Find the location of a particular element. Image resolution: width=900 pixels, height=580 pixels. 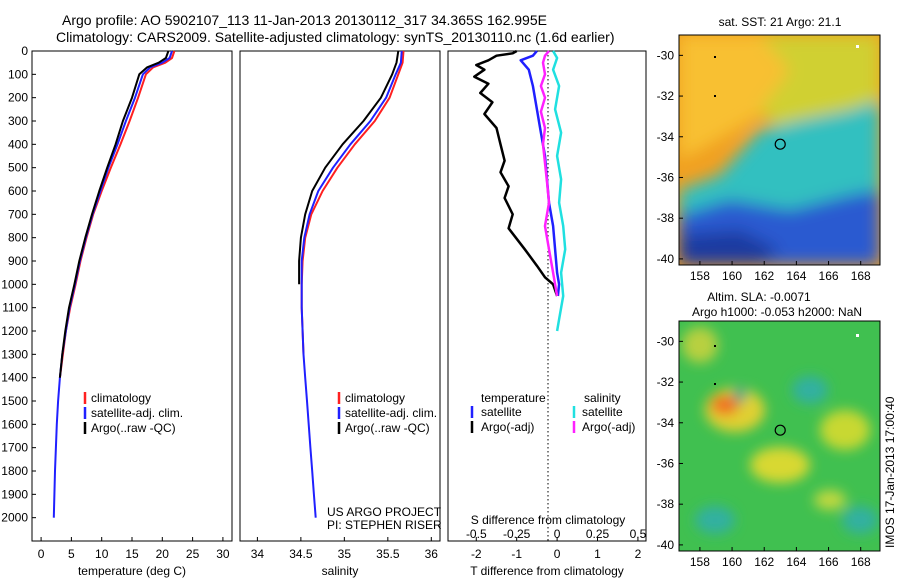

s-difference-tick-label: 0.5 is located at coordinates (638, 534).